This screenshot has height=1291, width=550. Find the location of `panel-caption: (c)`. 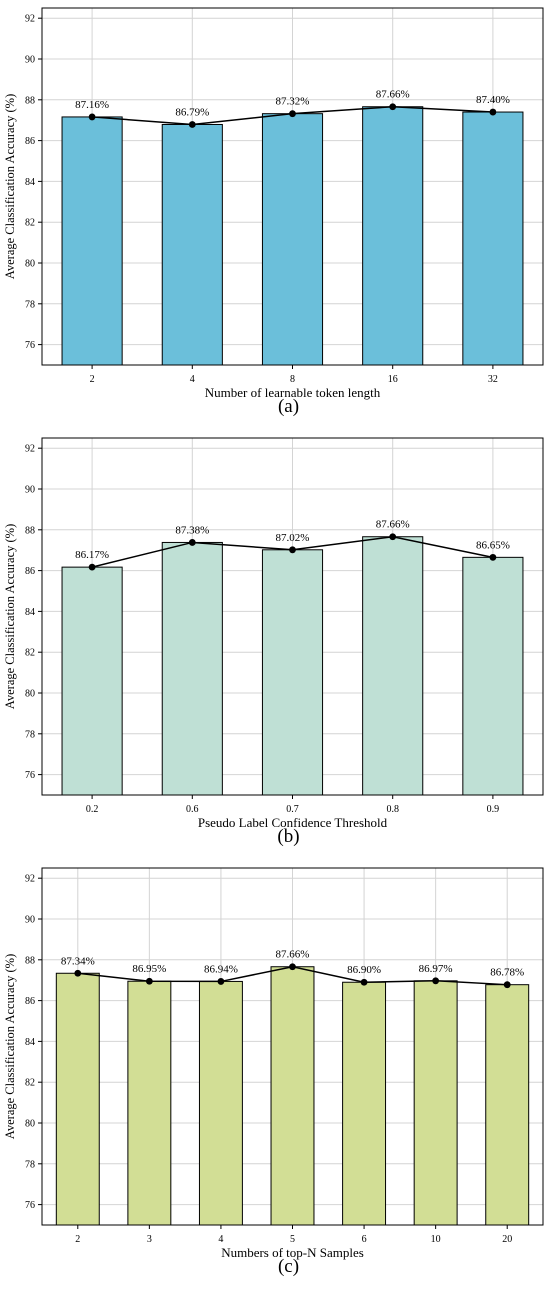

panel-caption: (c) is located at coordinates (288, 1266).